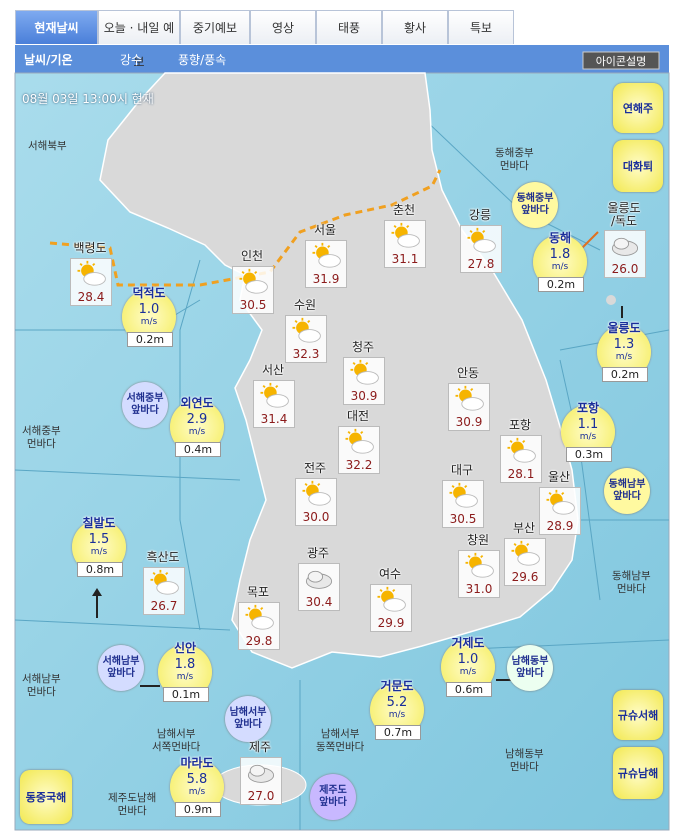 Image resolution: width=685 pixels, height=839 pixels. What do you see at coordinates (202, 60) in the screenshot?
I see `subtab: 풍향/풍속` at bounding box center [202, 60].